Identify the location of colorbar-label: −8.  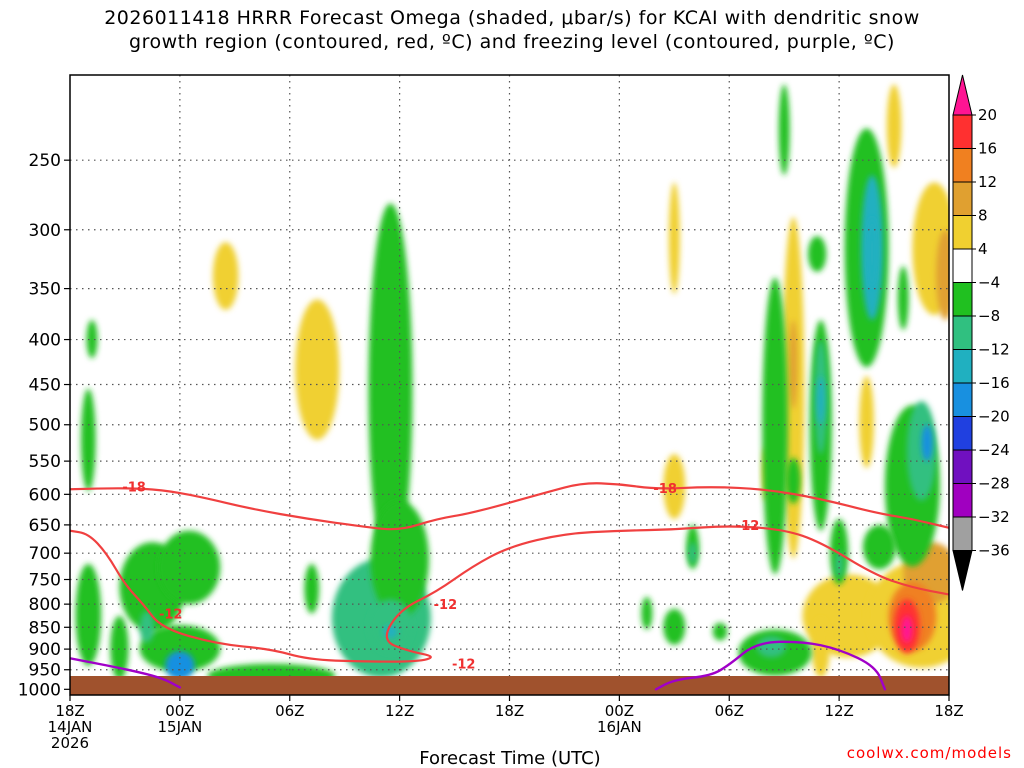
(989, 316).